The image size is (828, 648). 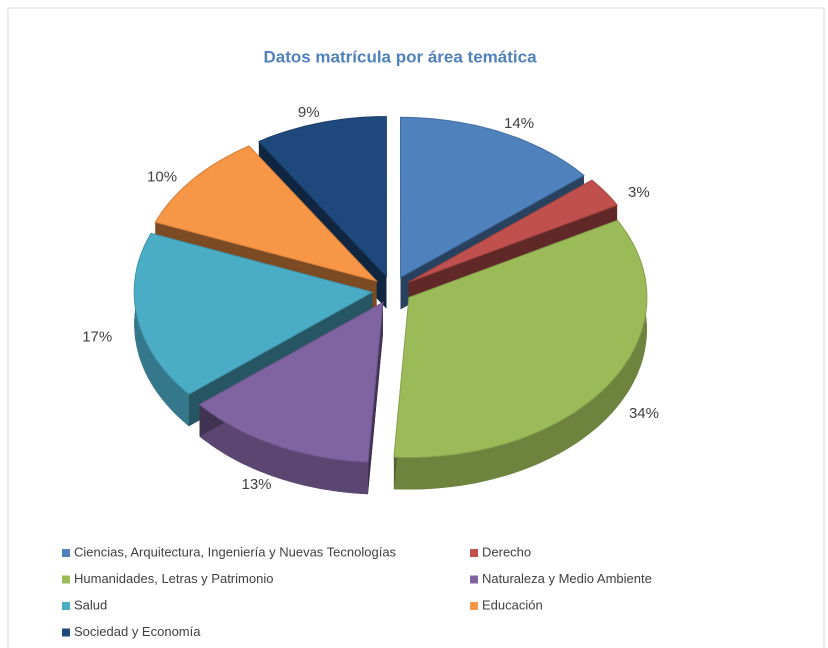 What do you see at coordinates (90, 604) in the screenshot?
I see `legend-label: Salud` at bounding box center [90, 604].